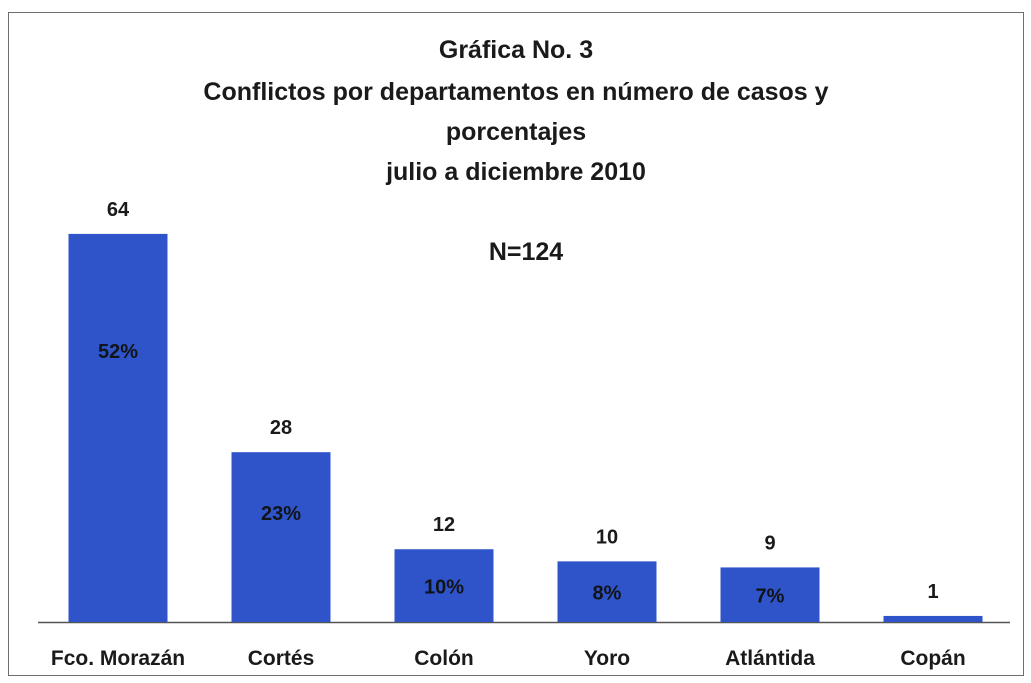 Image resolution: width=1031 pixels, height=683 pixels. I want to click on bar-percent-label: 52%, so click(118, 352).